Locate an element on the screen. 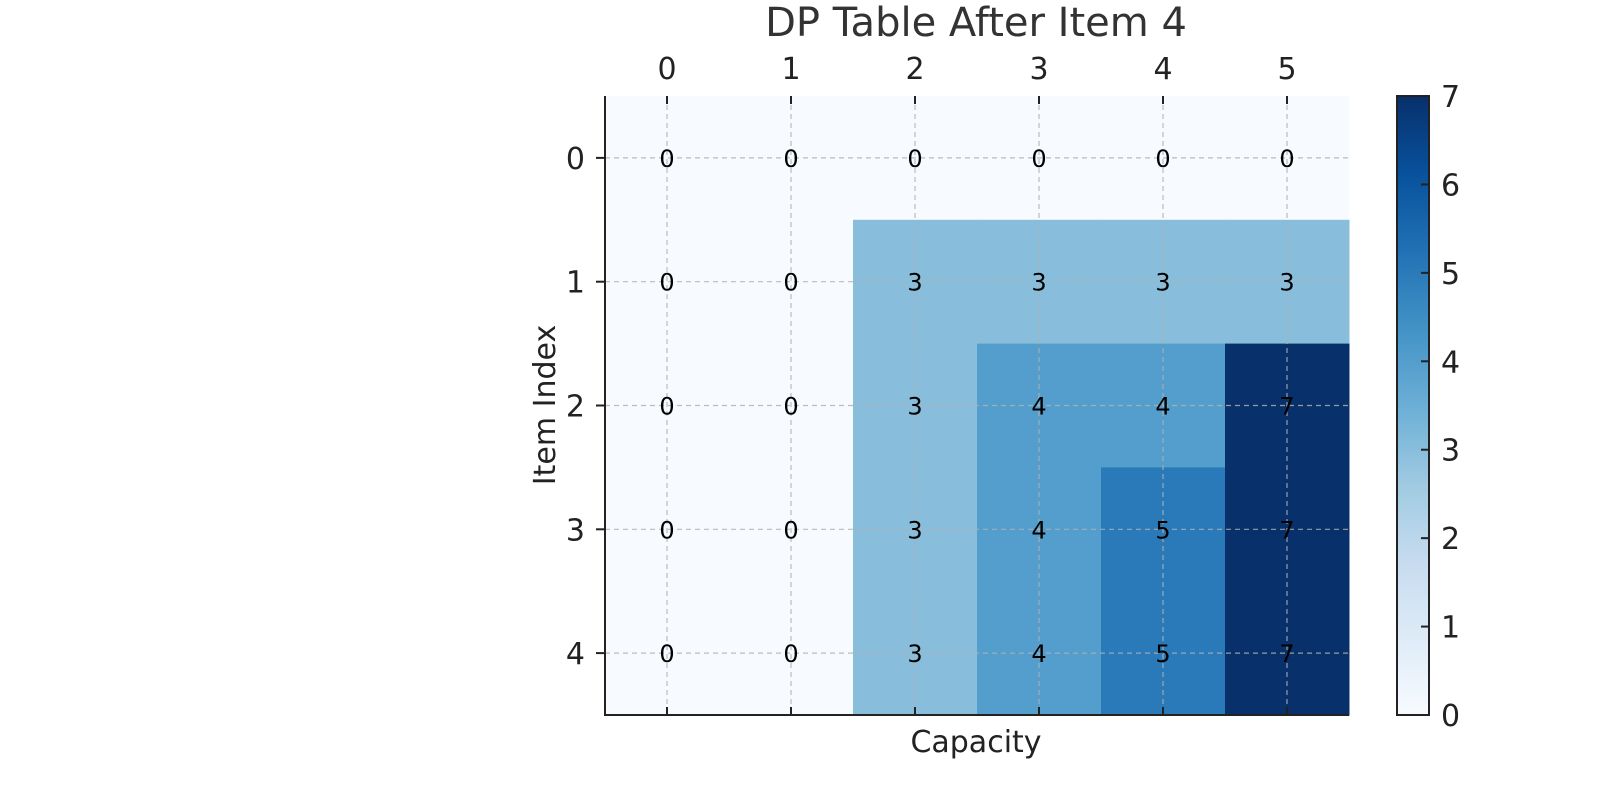 This screenshot has width=1600, height=800. y-tick-label: 4 is located at coordinates (575, 654).